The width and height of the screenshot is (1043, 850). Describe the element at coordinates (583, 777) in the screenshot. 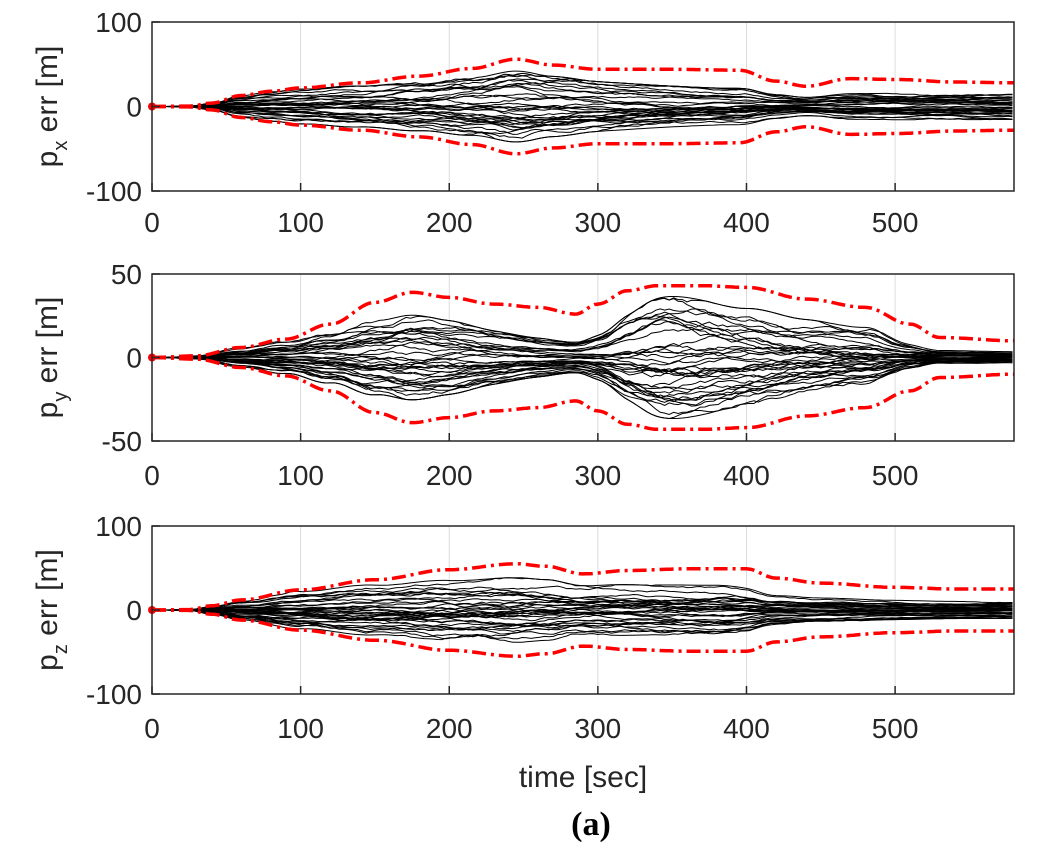

I see `x-axis-label: time [sec]` at that location.